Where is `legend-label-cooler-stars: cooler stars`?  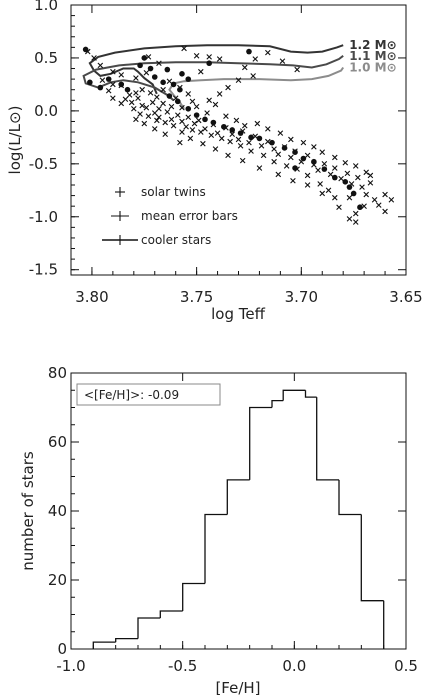 legend-label-cooler-stars: cooler stars is located at coordinates (176, 240).